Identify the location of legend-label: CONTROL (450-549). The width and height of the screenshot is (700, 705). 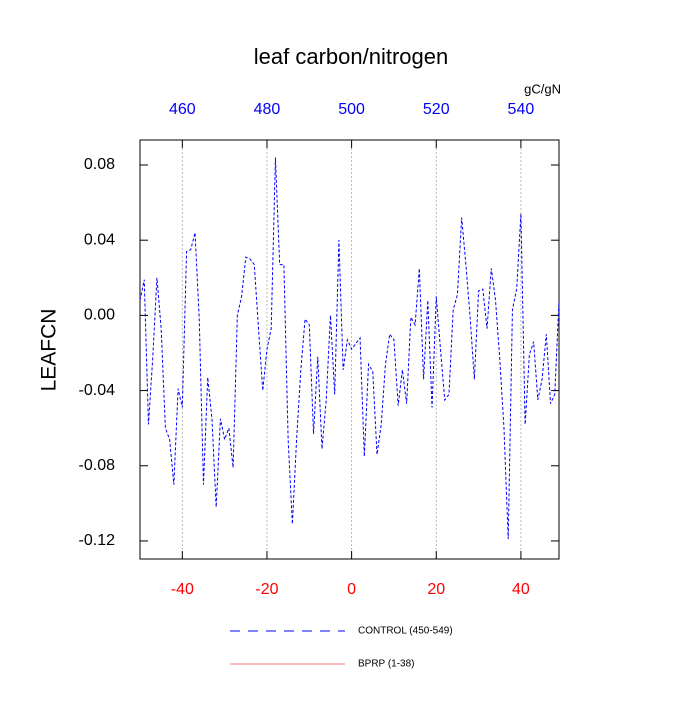
(405, 631).